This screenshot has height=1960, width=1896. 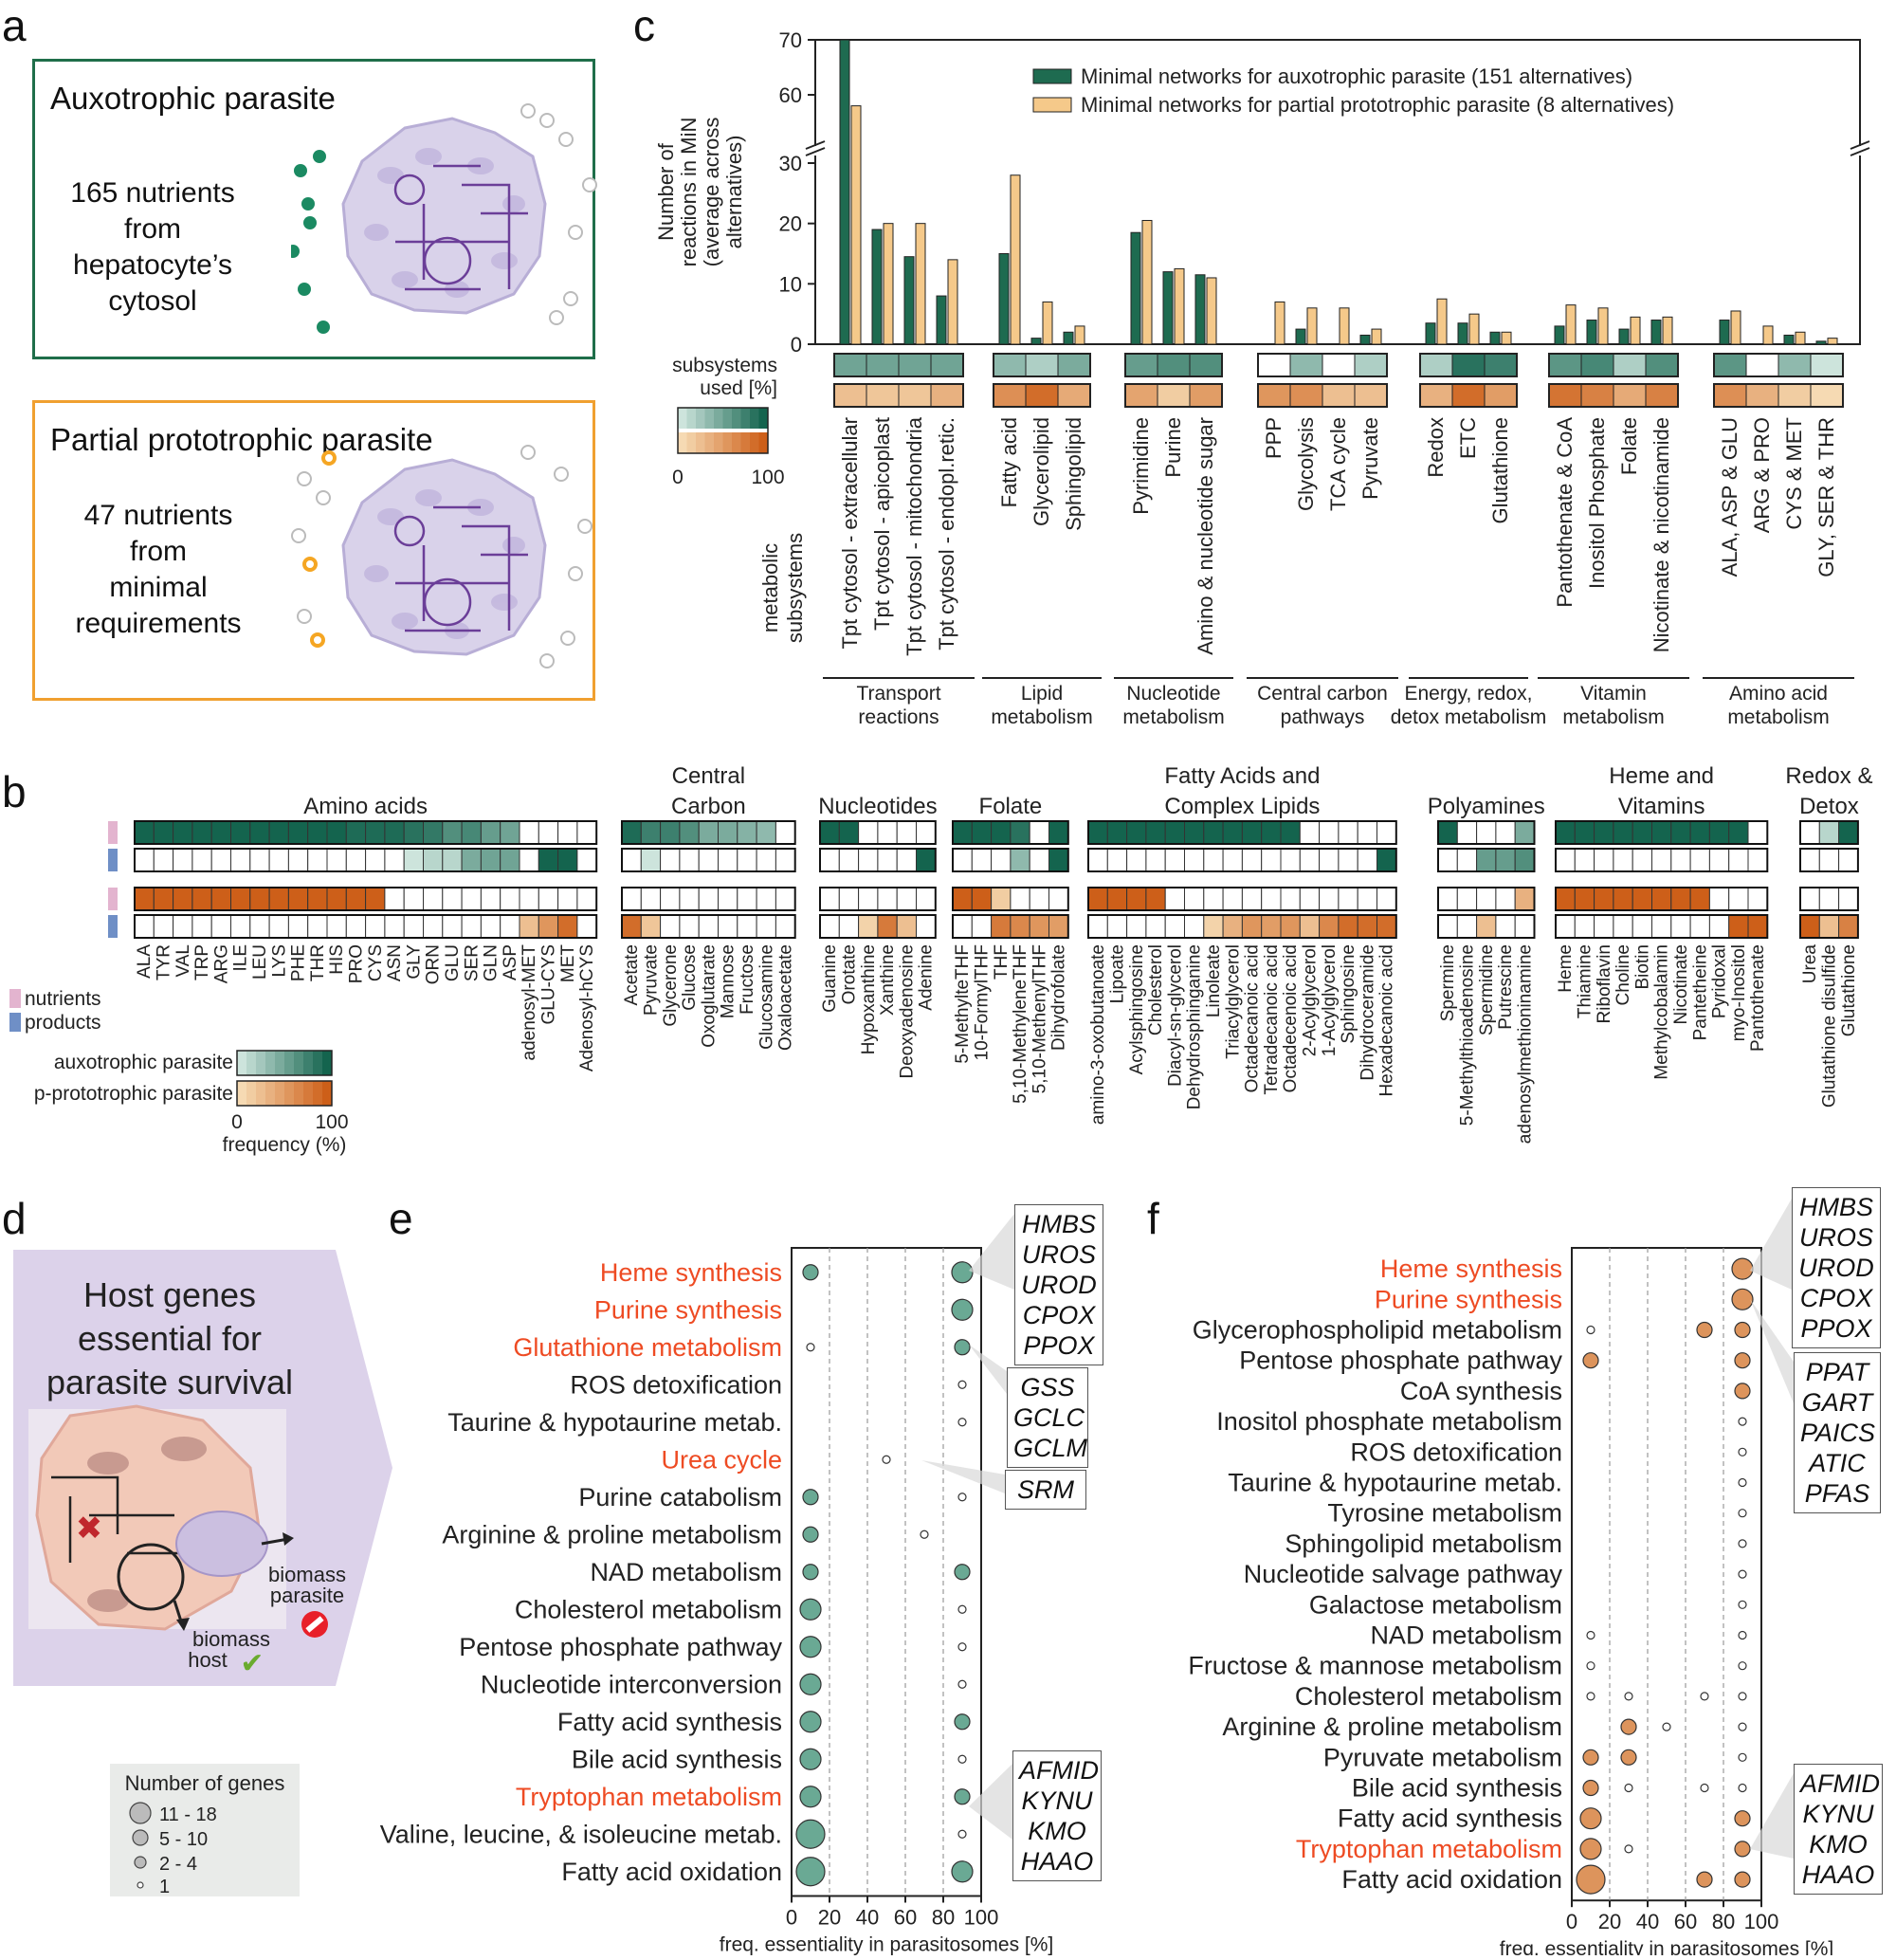 I want to click on legend-title: Number of genes, so click(x=205, y=1783).